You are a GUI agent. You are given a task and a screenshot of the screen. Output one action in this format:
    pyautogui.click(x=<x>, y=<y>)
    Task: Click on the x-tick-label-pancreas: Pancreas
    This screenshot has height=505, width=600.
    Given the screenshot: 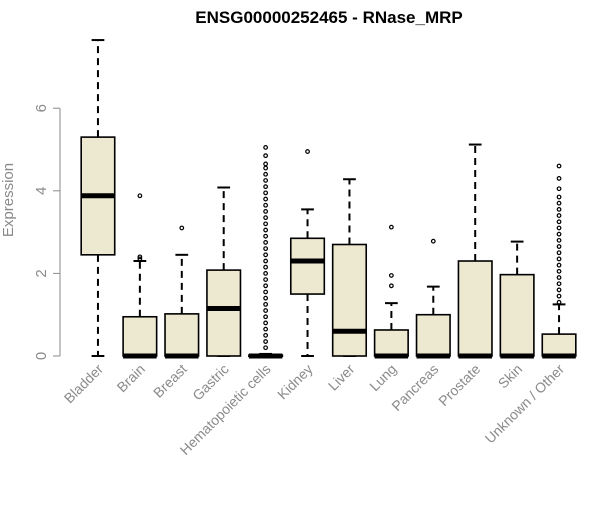 What is the action you would take?
    pyautogui.click(x=414, y=387)
    